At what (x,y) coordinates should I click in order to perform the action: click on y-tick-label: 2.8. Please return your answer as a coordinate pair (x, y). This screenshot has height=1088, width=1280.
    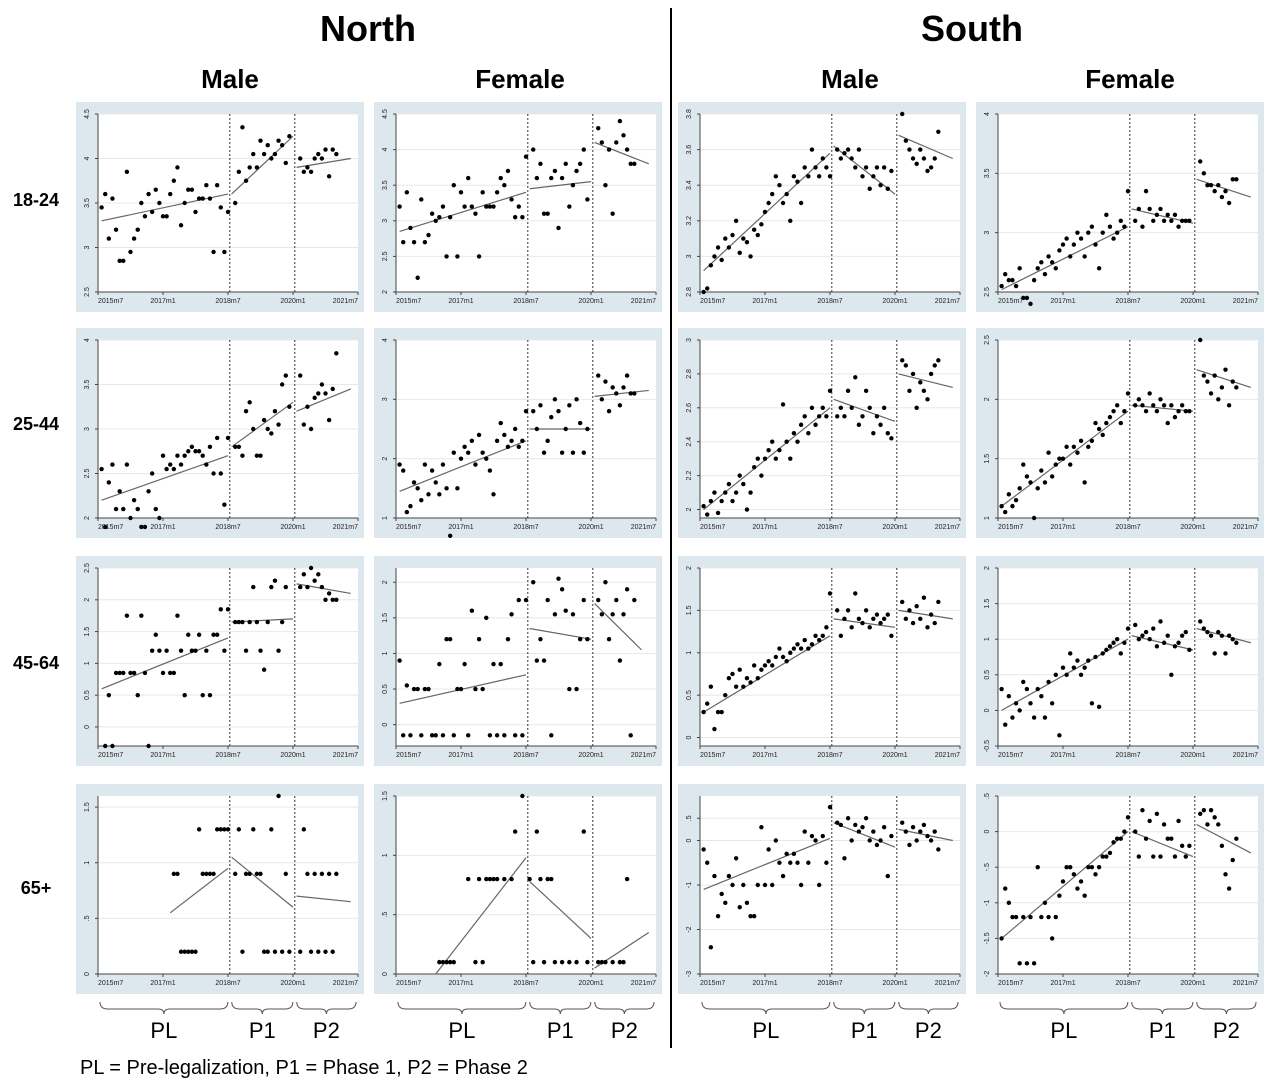
    Looking at the image, I should click on (689, 374).